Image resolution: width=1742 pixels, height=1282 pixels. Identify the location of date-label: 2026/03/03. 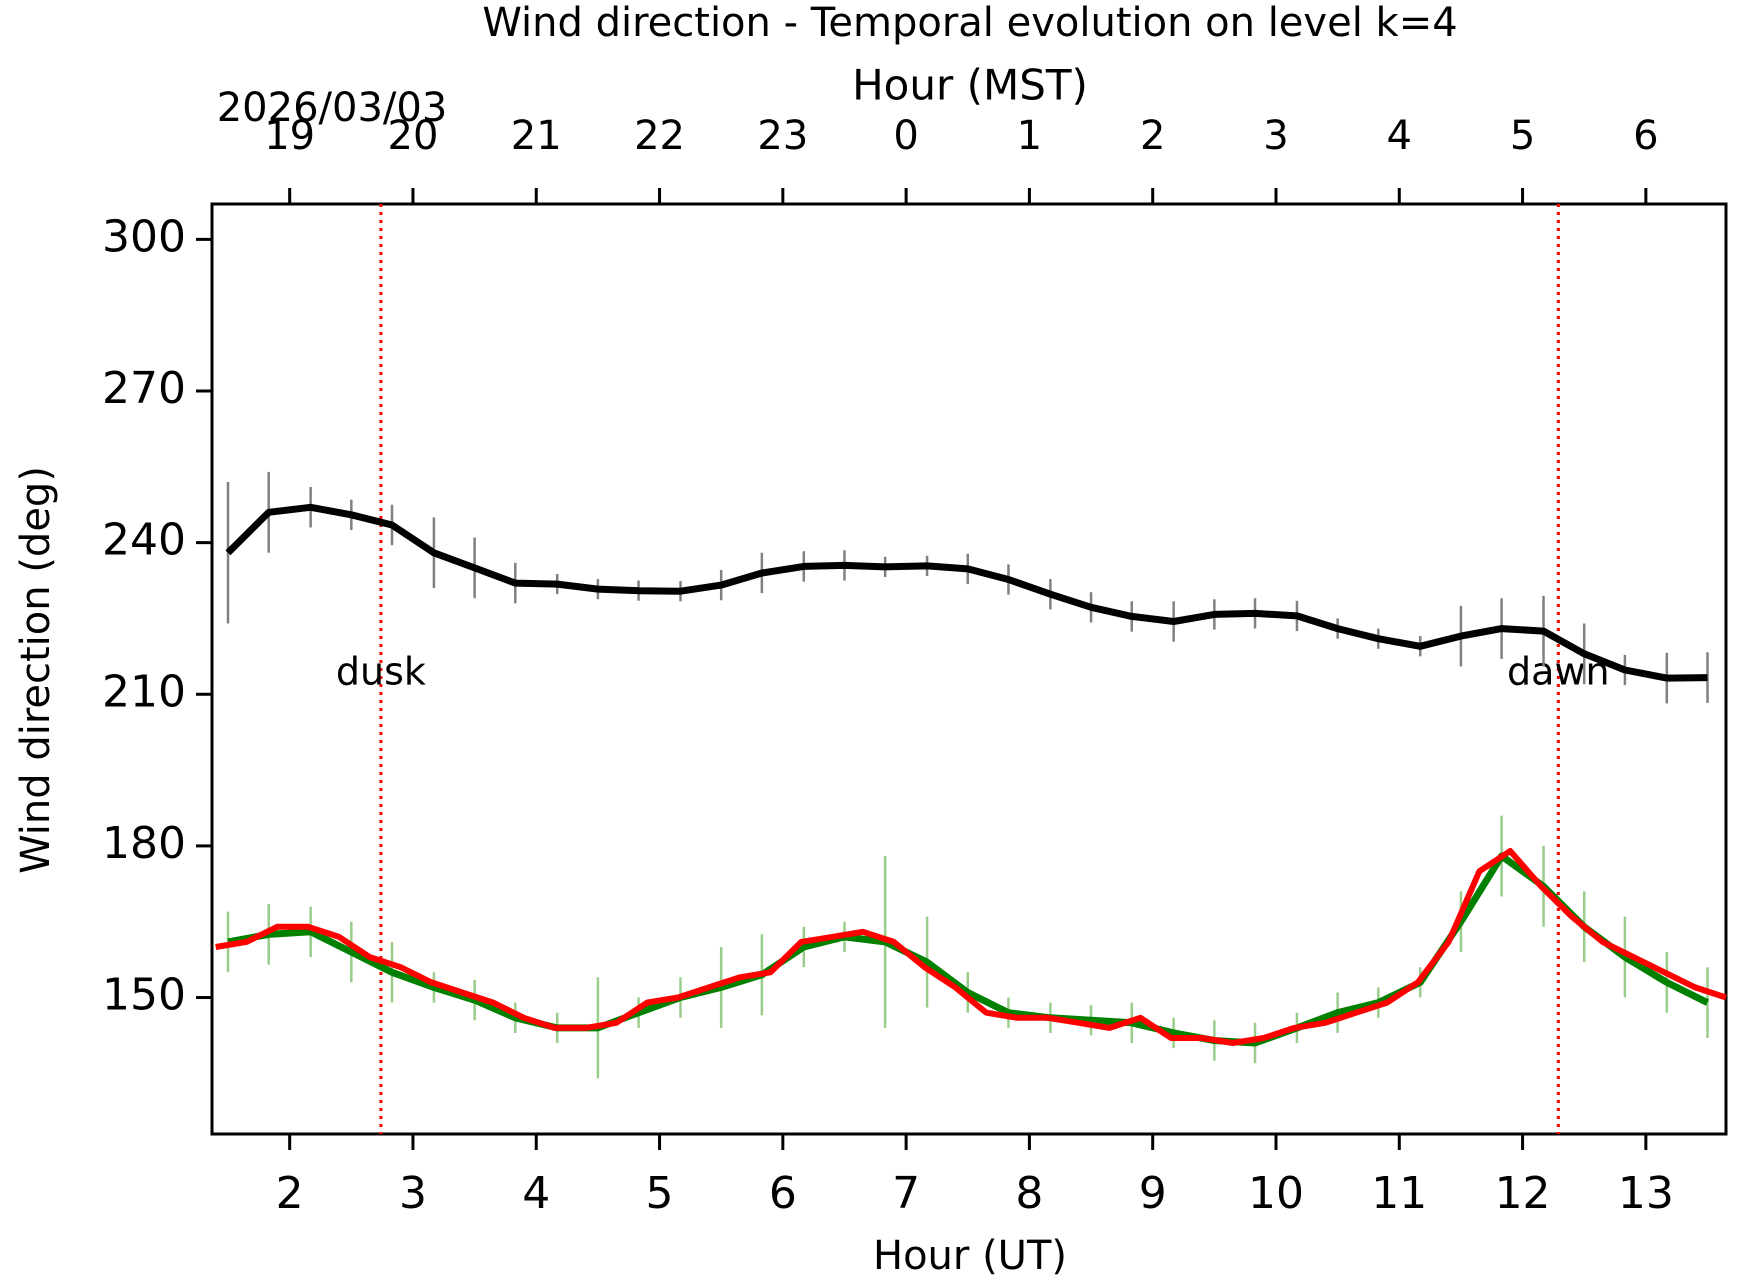
(332, 108).